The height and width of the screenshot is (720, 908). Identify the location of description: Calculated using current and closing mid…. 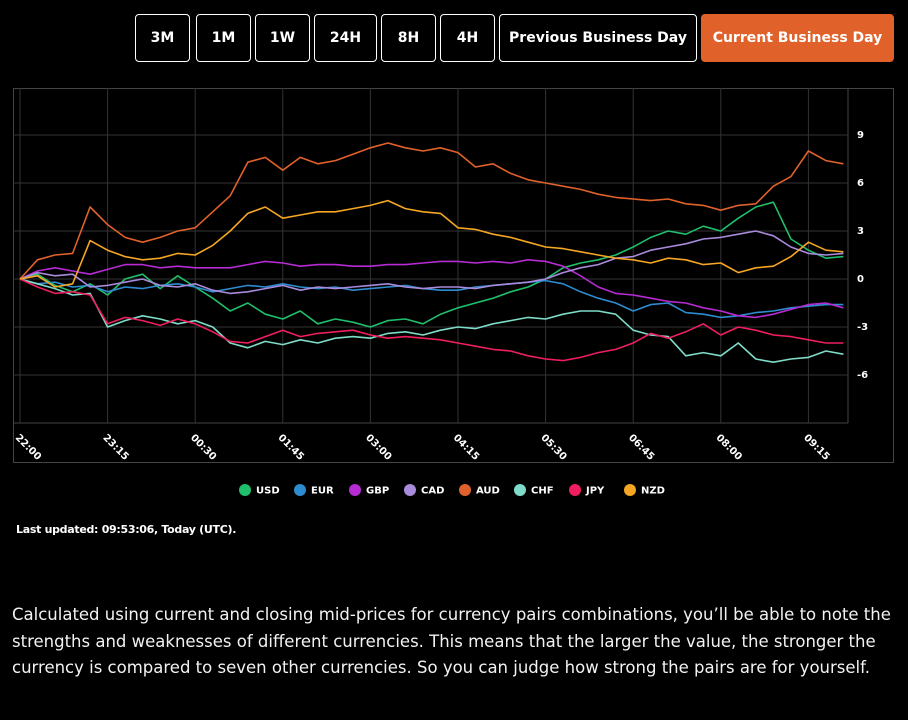
(451, 641).